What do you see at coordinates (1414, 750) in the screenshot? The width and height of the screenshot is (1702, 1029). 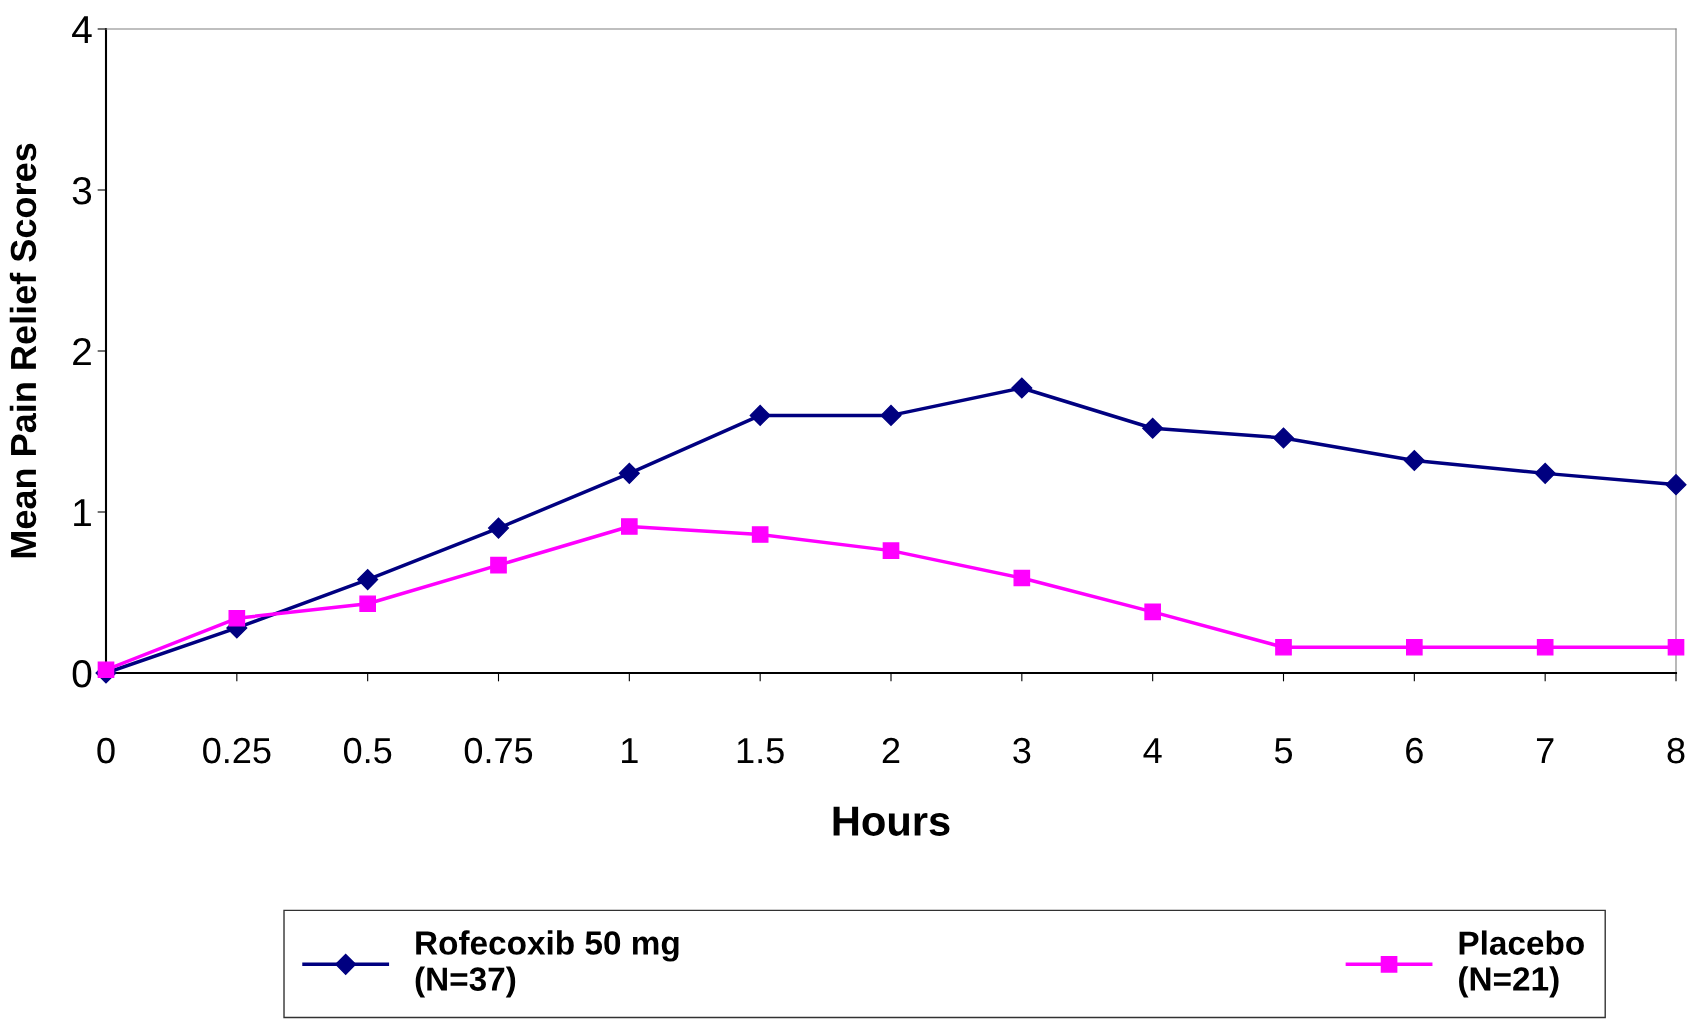 I see `x-tick-label: 6` at bounding box center [1414, 750].